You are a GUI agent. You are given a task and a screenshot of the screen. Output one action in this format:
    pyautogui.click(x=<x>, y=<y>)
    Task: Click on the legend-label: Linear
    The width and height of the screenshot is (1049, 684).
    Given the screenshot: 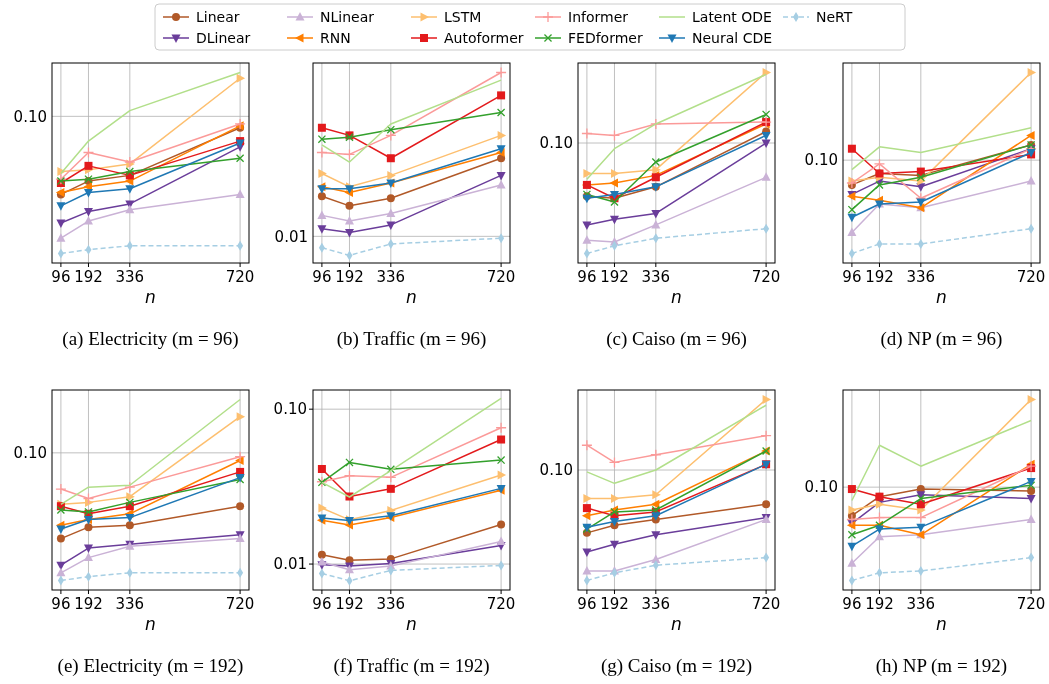 What is the action you would take?
    pyautogui.click(x=218, y=16)
    